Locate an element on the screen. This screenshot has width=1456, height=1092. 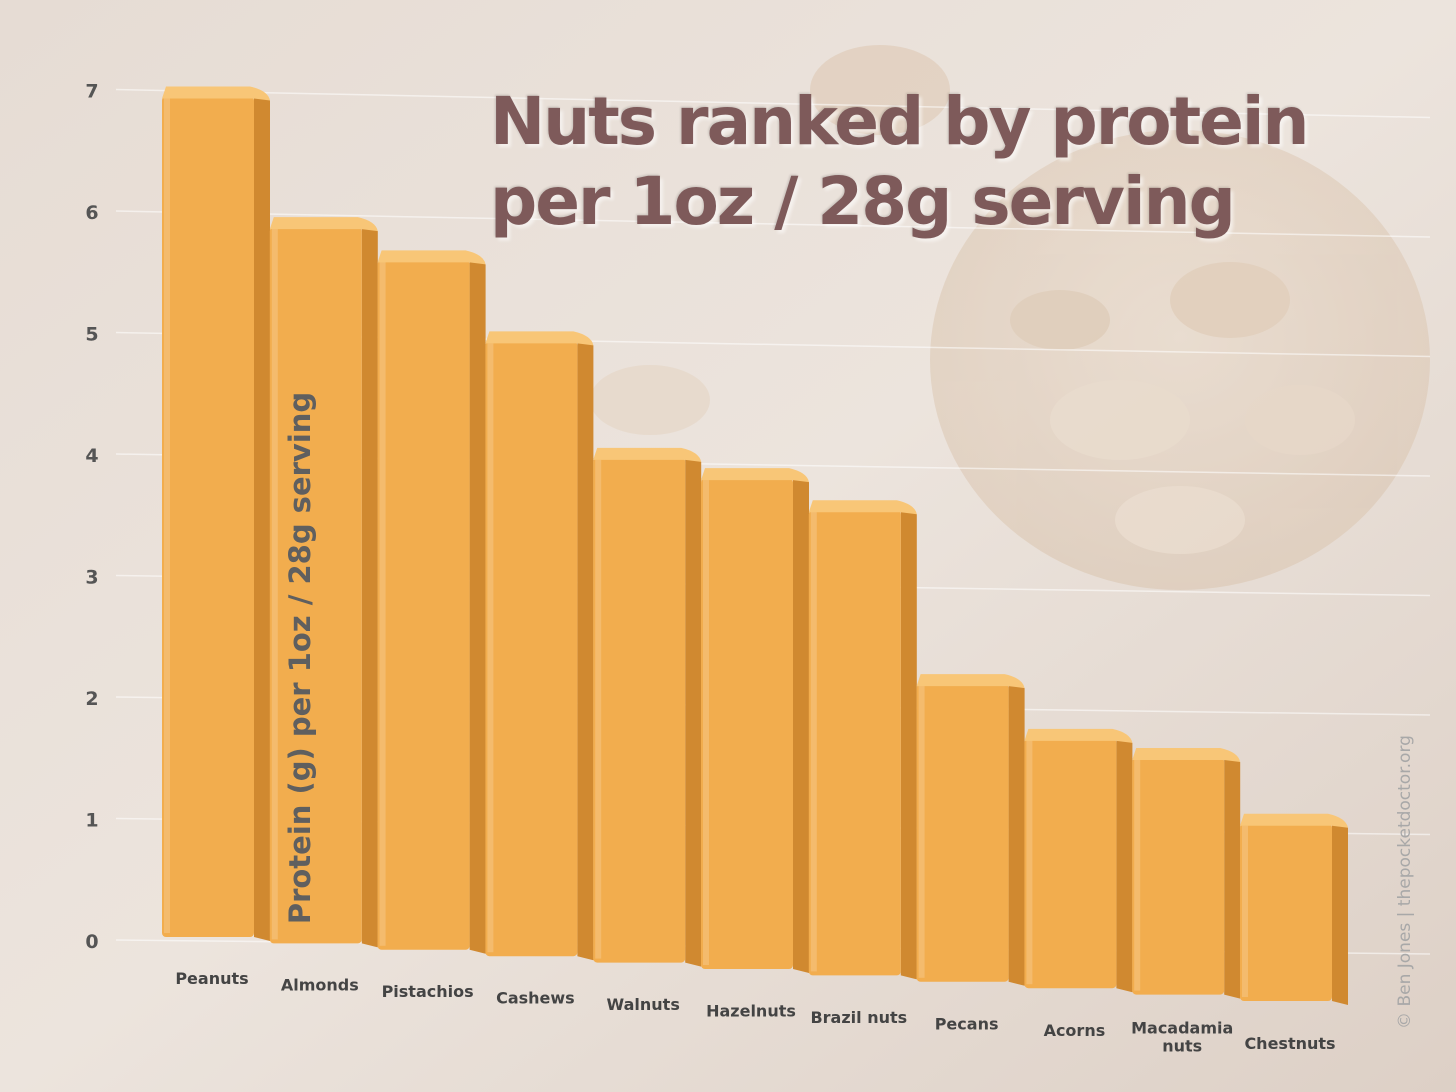
y-tick-labels: 0 1 2 3 4 5 6 7 is located at coordinates (91, 517).